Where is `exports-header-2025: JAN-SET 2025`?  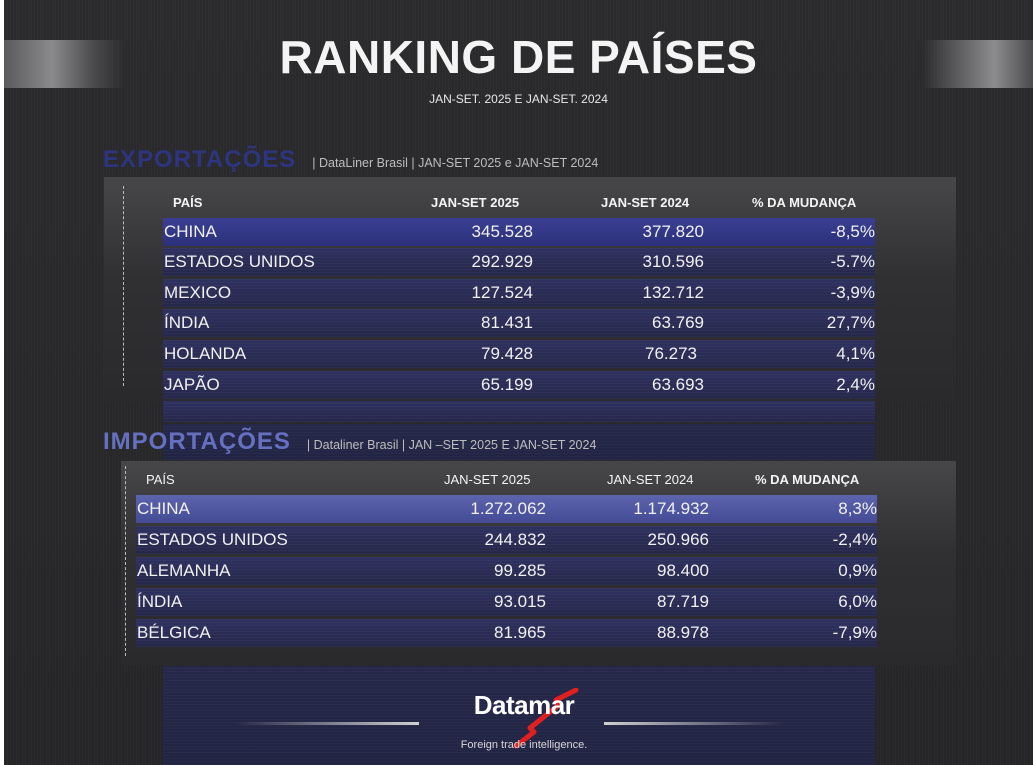
exports-header-2025: JAN-SET 2025 is located at coordinates (475, 202).